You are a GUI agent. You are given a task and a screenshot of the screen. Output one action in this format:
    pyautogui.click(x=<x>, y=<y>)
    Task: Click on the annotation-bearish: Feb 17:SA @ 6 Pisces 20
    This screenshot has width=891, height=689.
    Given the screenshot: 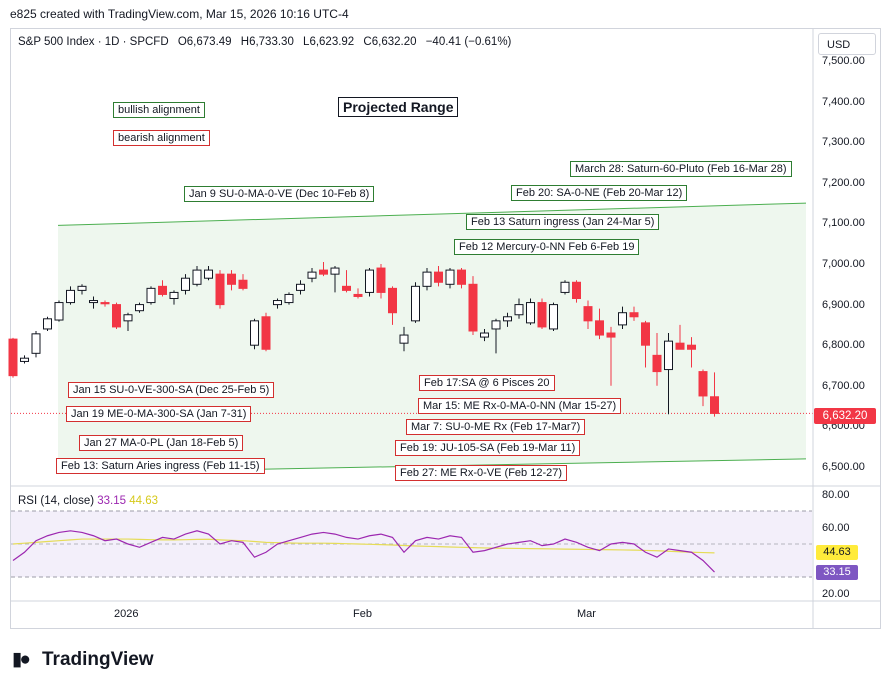 What is the action you would take?
    pyautogui.click(x=487, y=383)
    